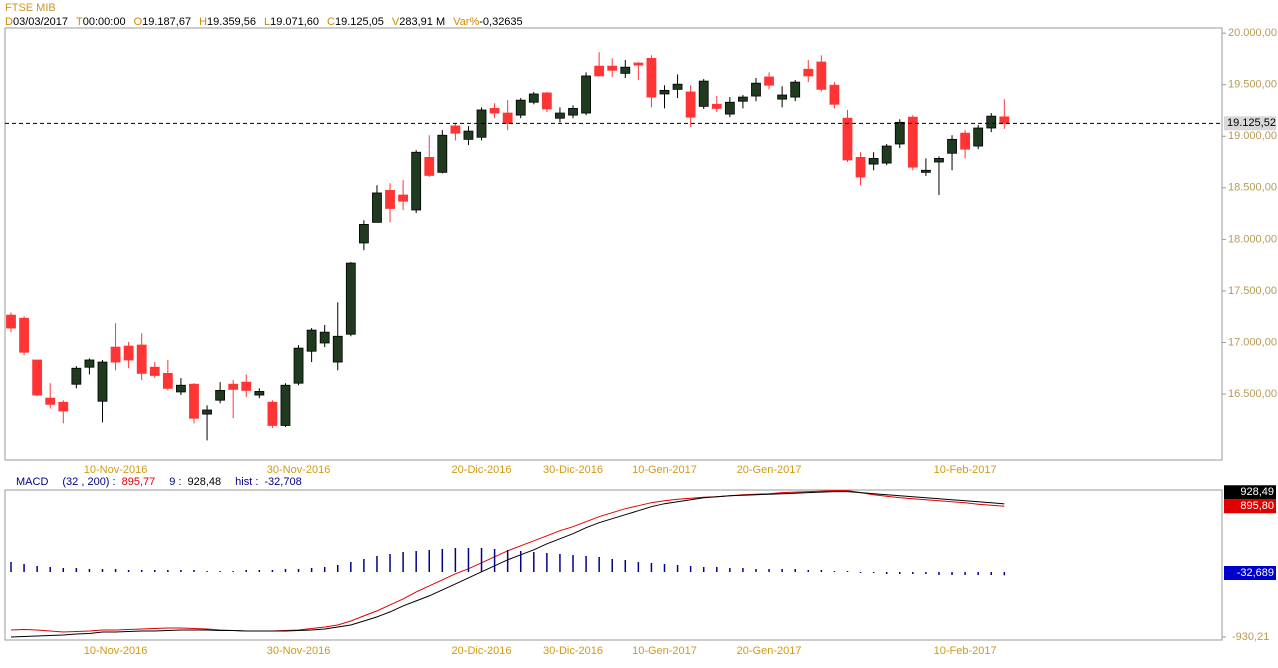 This screenshot has height=668, width=1278. I want to click on last-price-label: 19.125,52, so click(1251, 123).